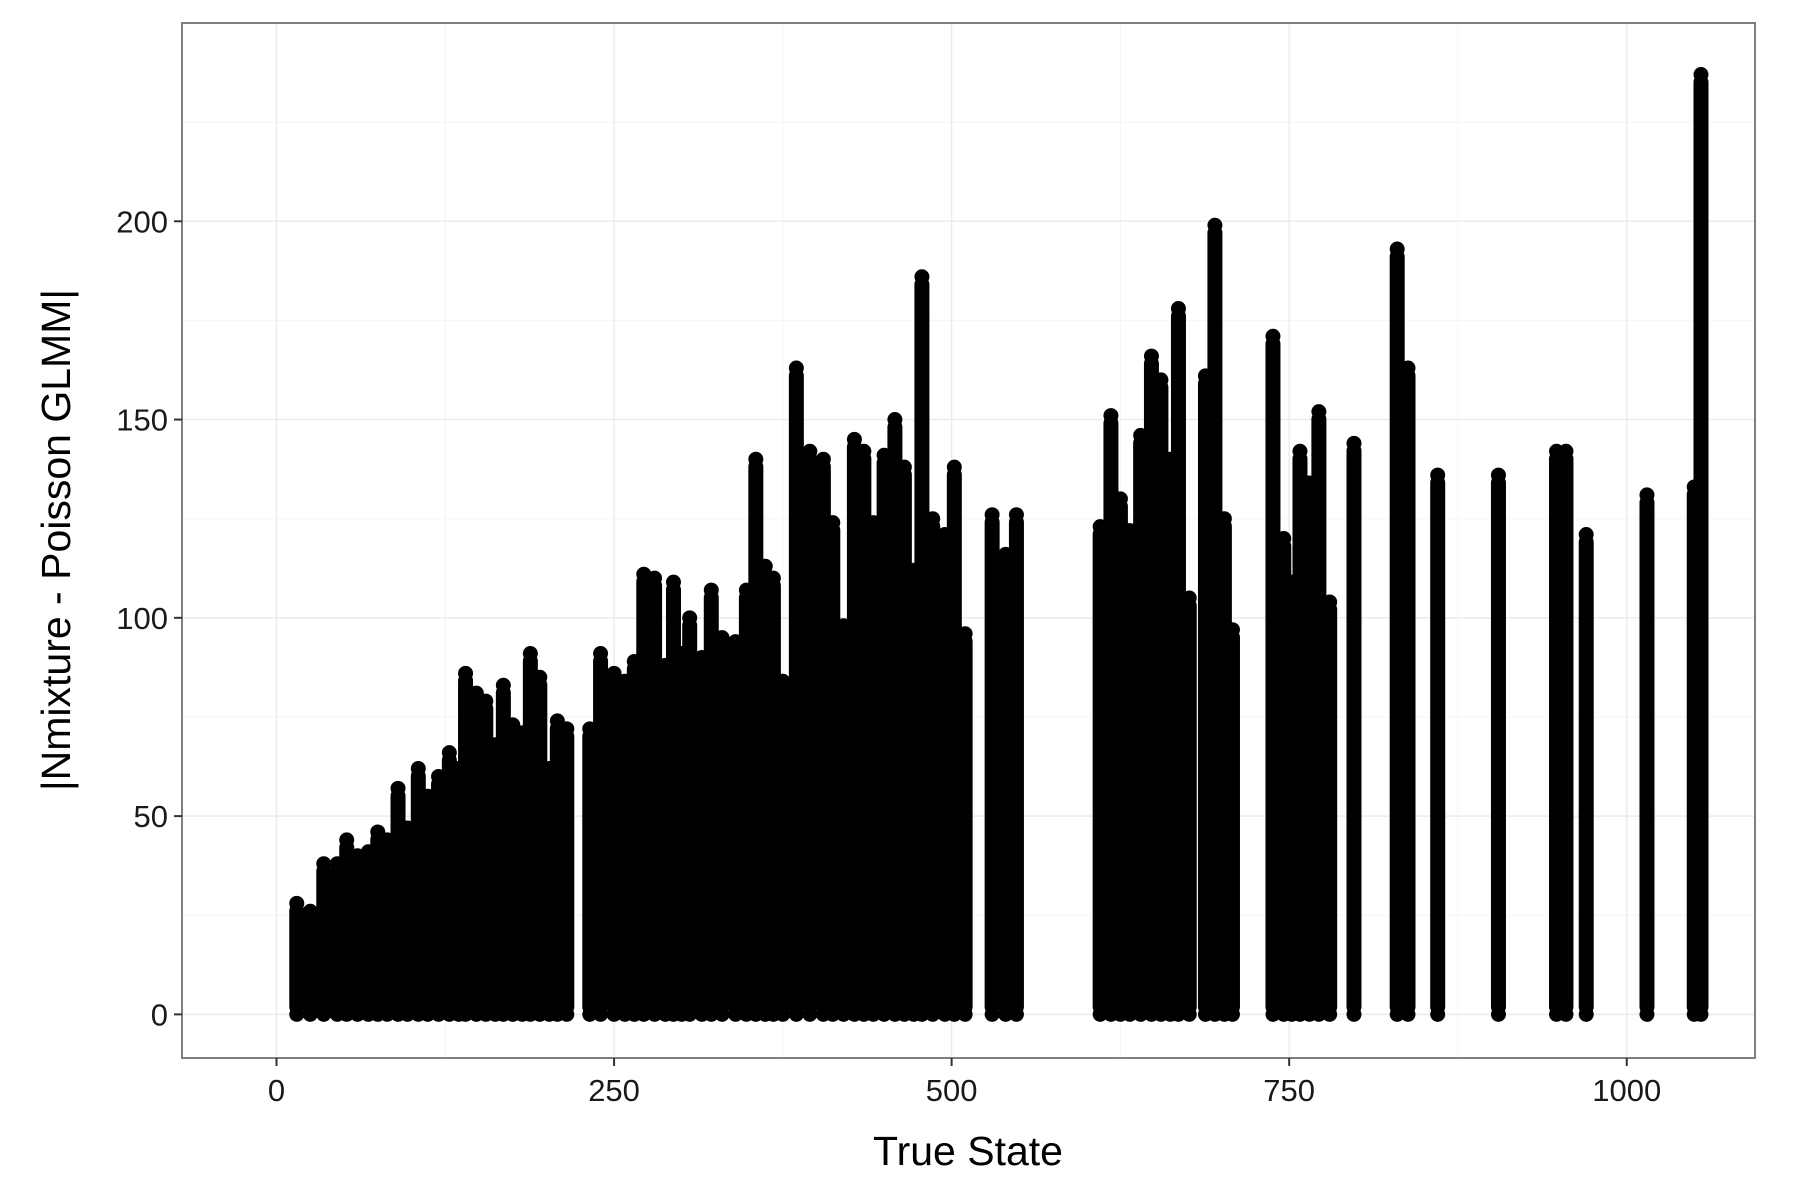  What do you see at coordinates (159, 1014) in the screenshot?
I see `y-tick-label: 0` at bounding box center [159, 1014].